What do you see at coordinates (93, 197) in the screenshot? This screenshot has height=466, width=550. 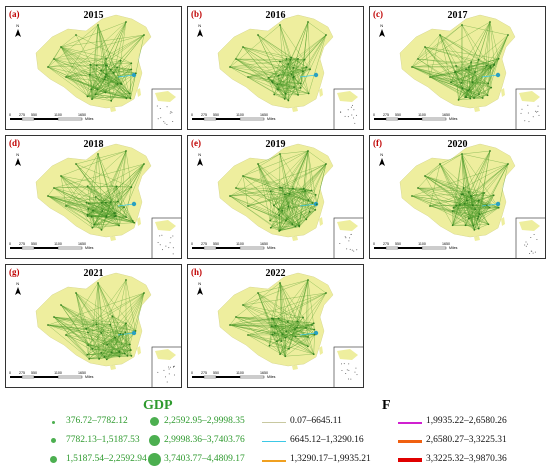 I see `map-panel-2018: N 0 275 550 1100 1650 Miles (d) 2018` at bounding box center [93, 197].